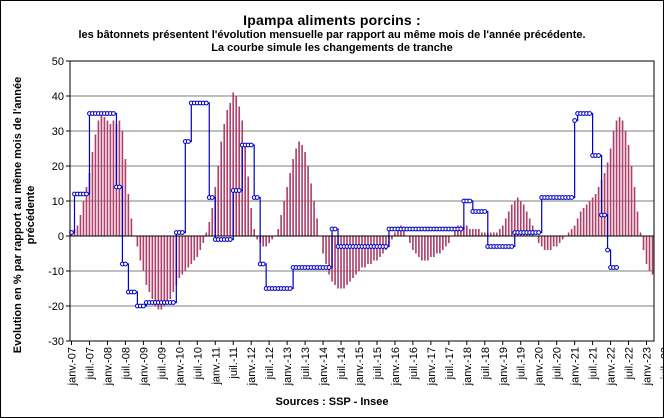  Describe the element at coordinates (180, 366) in the screenshot. I see `x-tick-label: janv.-10` at that location.